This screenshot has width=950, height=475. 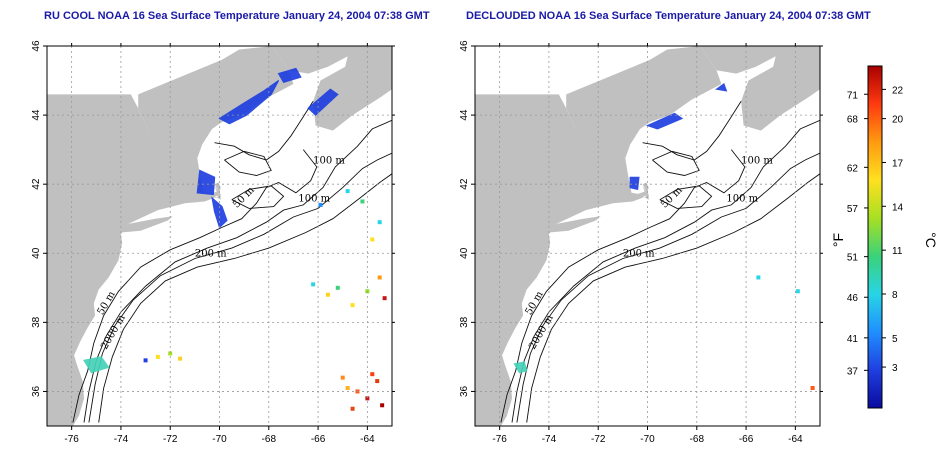 I want to click on declouded-lat-tick-label: 46, so click(x=464, y=46).